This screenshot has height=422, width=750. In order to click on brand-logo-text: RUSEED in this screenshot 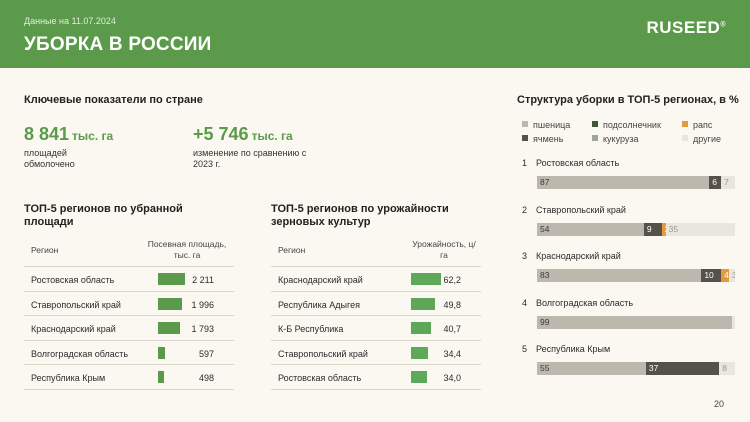, I will do `click(683, 27)`.